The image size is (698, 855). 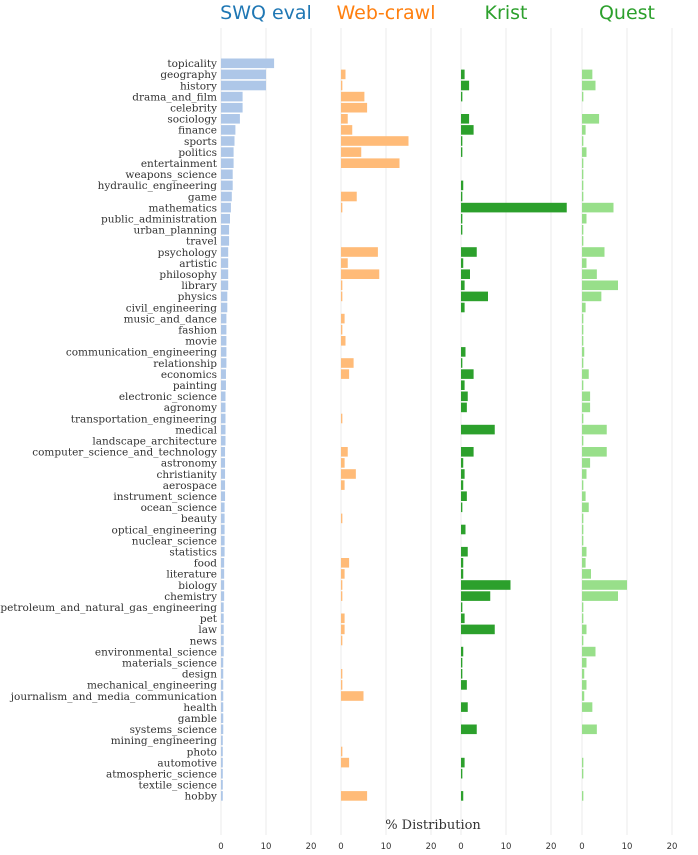 What do you see at coordinates (185, 364) in the screenshot?
I see `category-label: relationship` at bounding box center [185, 364].